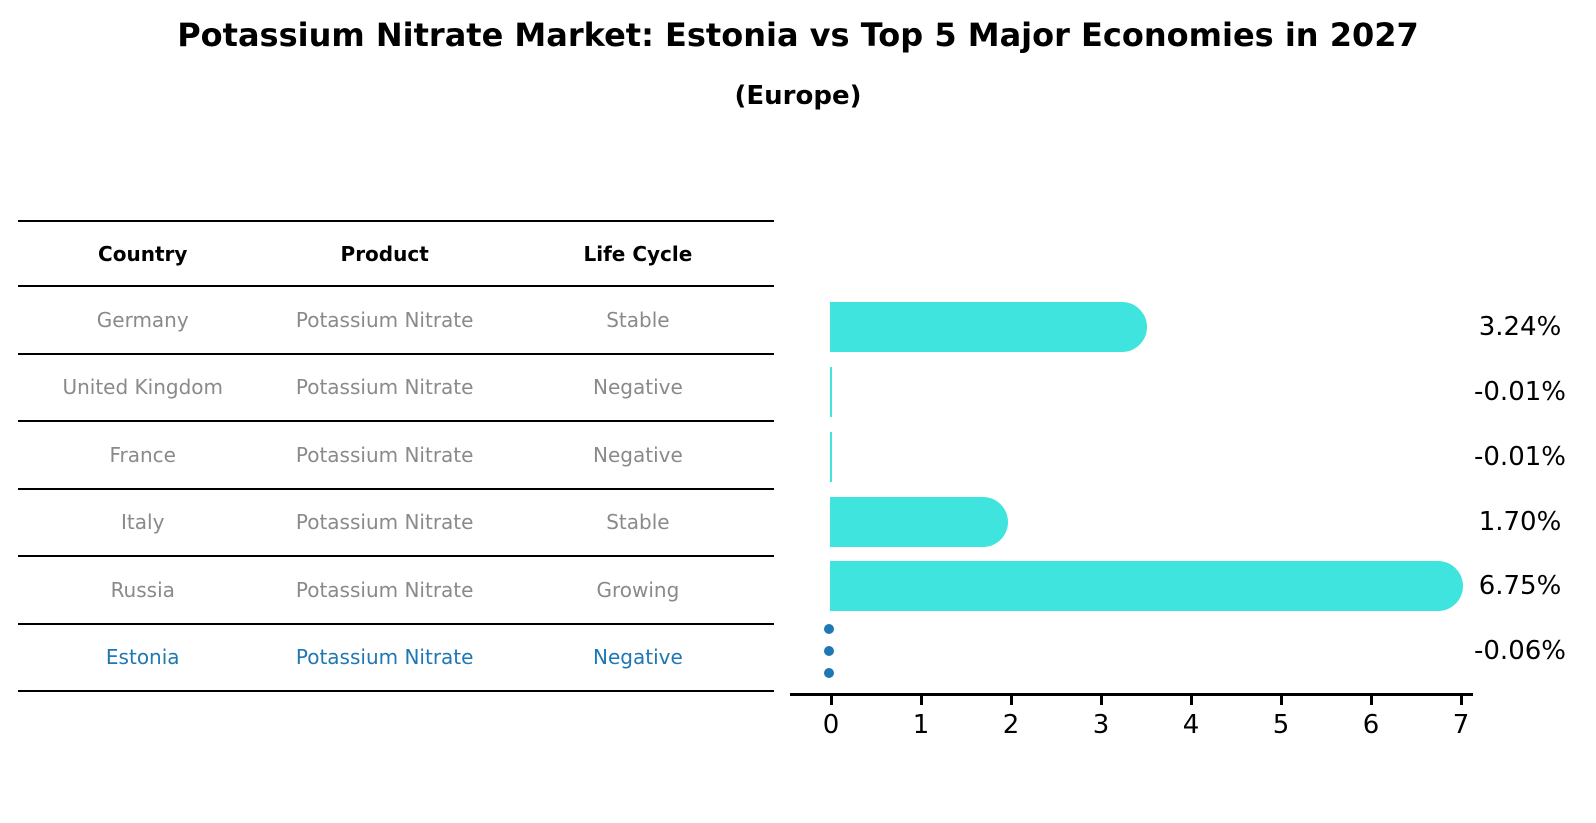 Image resolution: width=1596 pixels, height=823 pixels. Describe the element at coordinates (1461, 725) in the screenshot. I see `x-axis-tick-label: 7` at that location.